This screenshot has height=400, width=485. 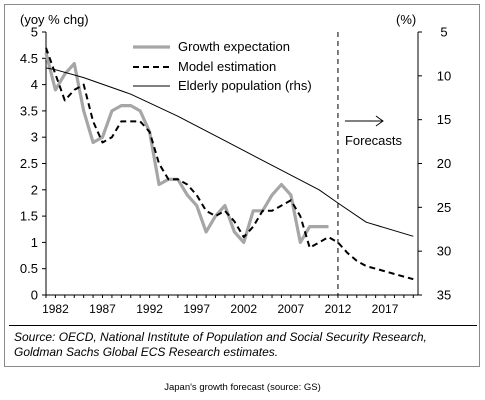 What do you see at coordinates (444, 75) in the screenshot?
I see `right-tick-label: 10` at bounding box center [444, 75].